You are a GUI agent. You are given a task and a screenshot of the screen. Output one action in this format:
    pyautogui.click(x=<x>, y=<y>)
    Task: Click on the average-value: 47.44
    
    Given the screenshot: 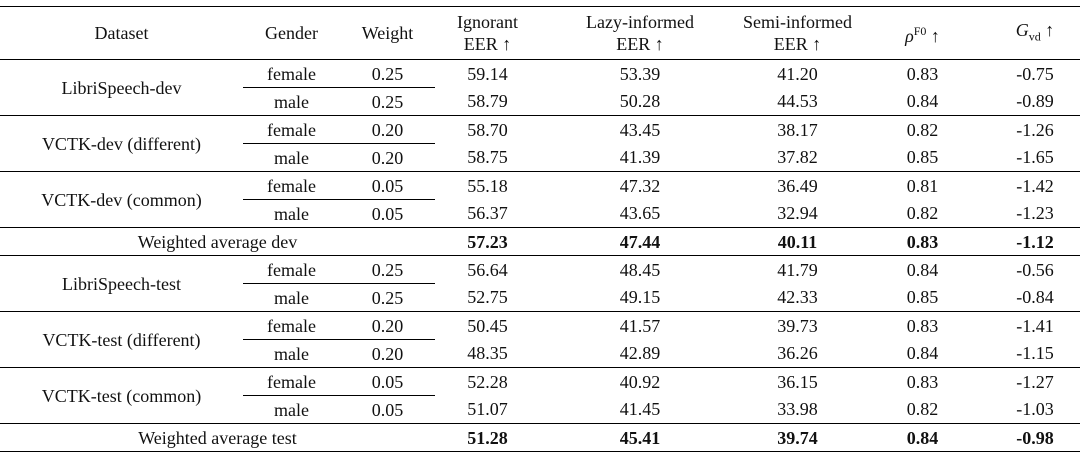 What is the action you would take?
    pyautogui.click(x=640, y=241)
    